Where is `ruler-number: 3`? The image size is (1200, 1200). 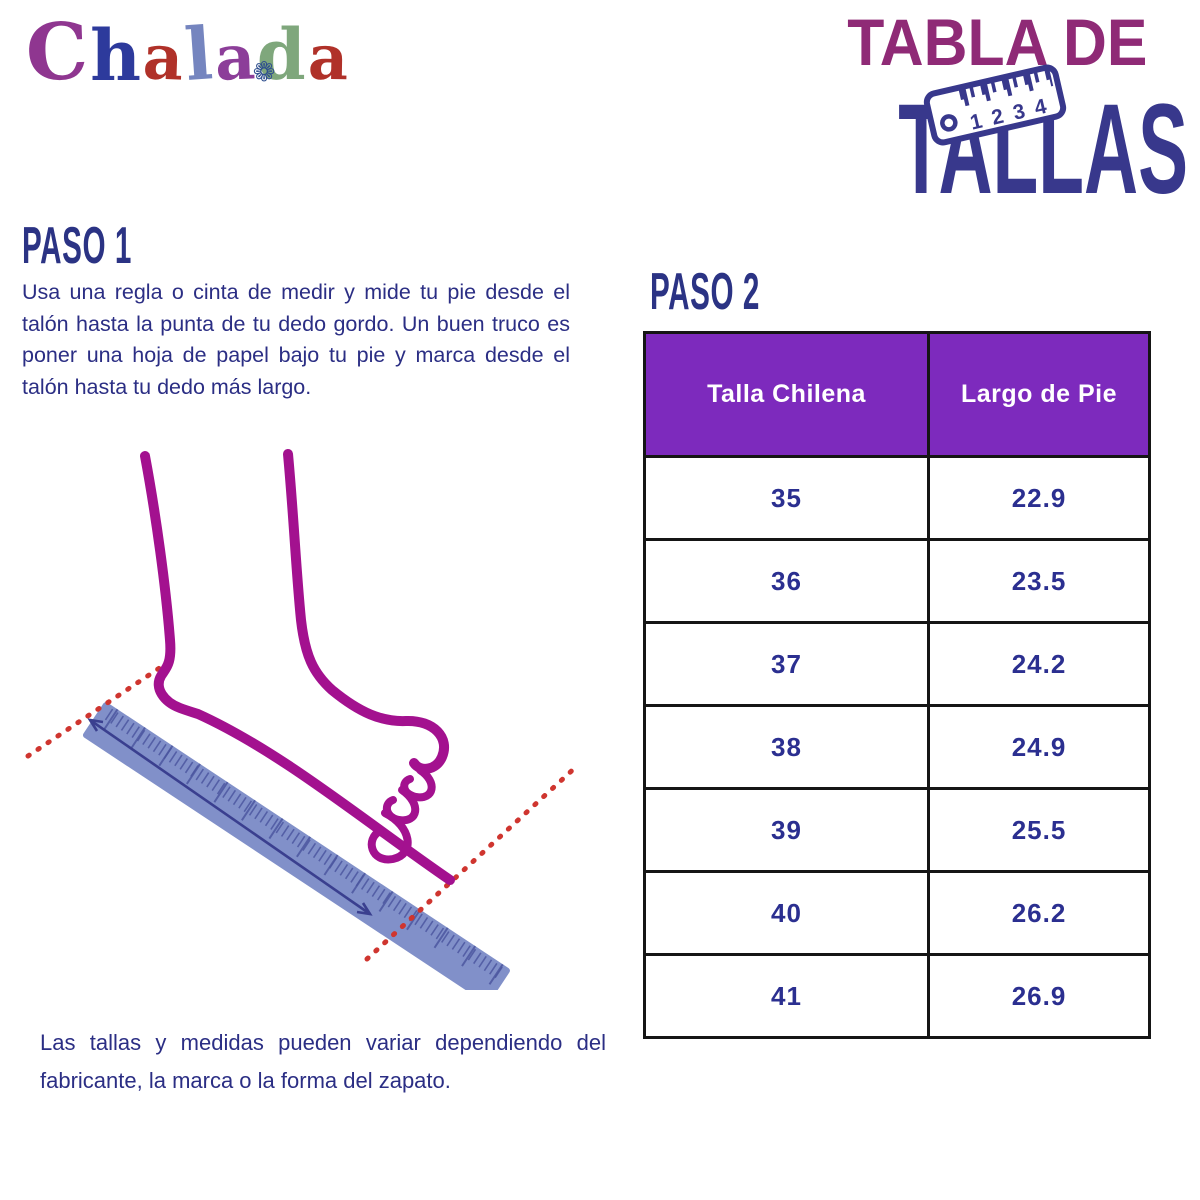 ruler-number: 3 is located at coordinates (1019, 112).